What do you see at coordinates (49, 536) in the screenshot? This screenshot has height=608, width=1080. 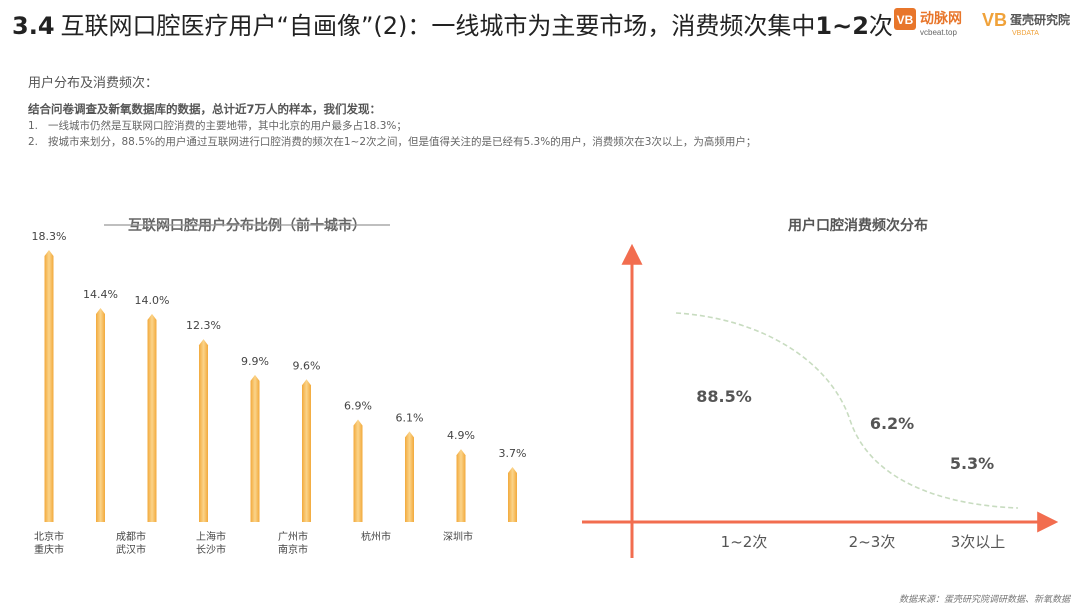 I see `bar-category-label: 北京市` at bounding box center [49, 536].